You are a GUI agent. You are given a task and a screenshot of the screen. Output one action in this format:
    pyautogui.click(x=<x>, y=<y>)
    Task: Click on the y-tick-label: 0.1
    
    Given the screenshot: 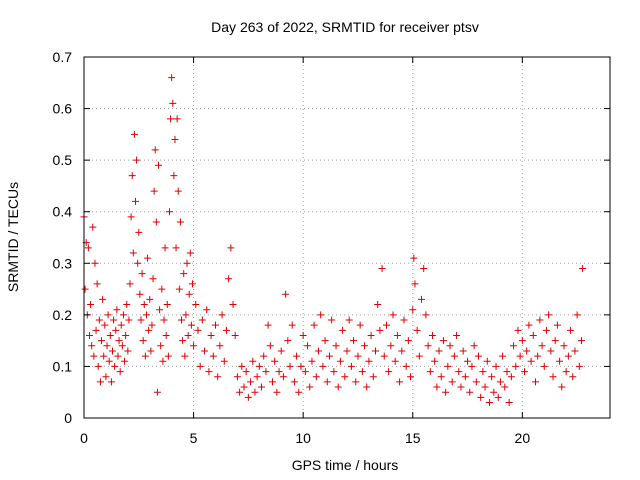 What is the action you would take?
    pyautogui.click(x=63, y=366)
    